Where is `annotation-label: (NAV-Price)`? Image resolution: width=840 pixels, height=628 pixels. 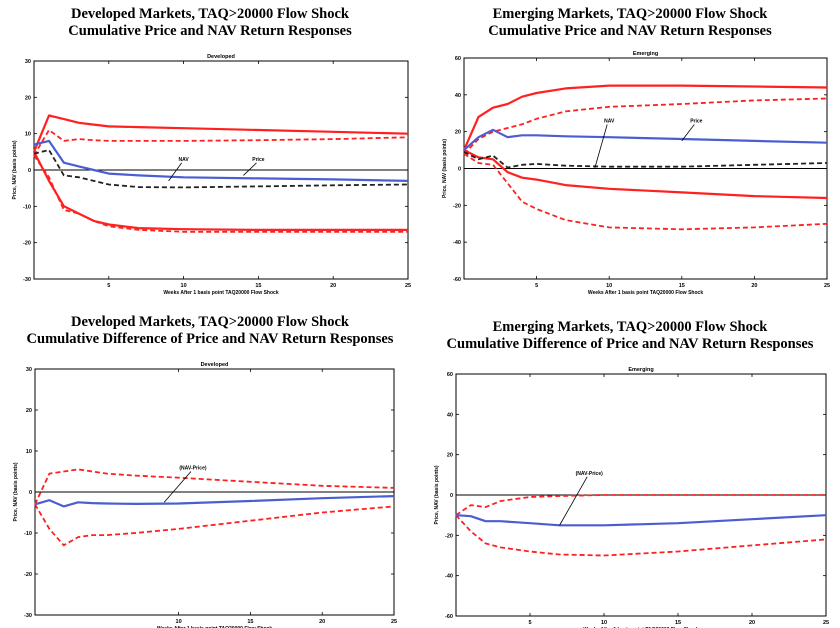 annotation-label: (NAV-Price) is located at coordinates (192, 468).